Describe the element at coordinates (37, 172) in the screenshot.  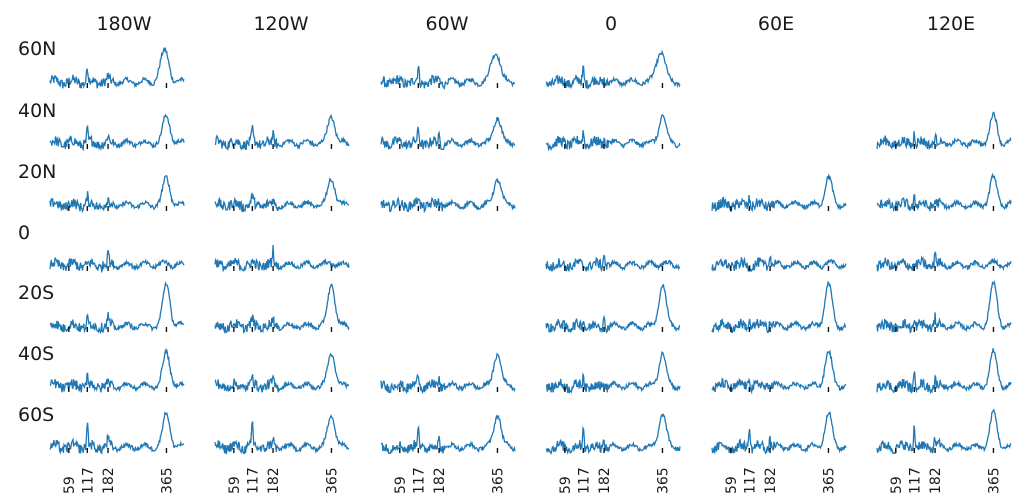
I see `row-label: 20N` at that location.